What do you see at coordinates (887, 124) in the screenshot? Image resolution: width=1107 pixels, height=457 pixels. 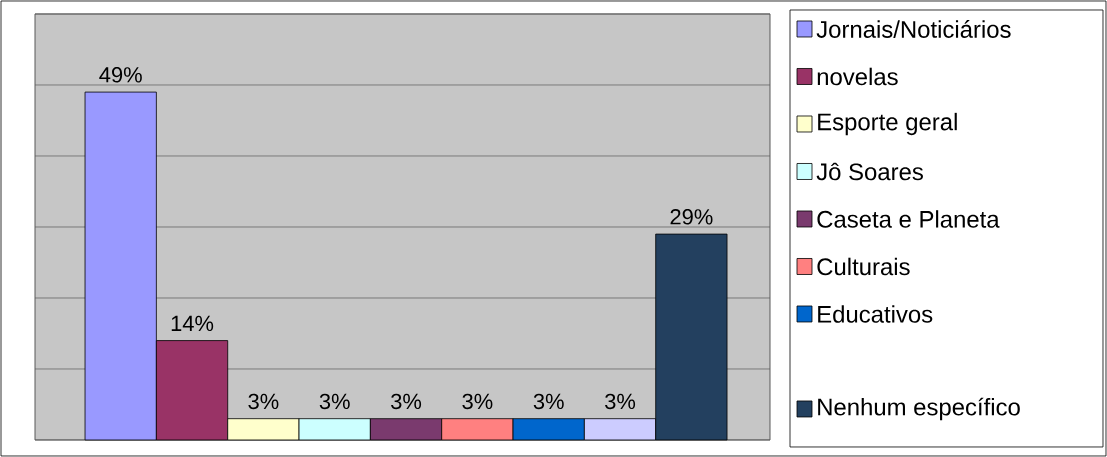 I see `legend-label: Esporte geral` at bounding box center [887, 124].